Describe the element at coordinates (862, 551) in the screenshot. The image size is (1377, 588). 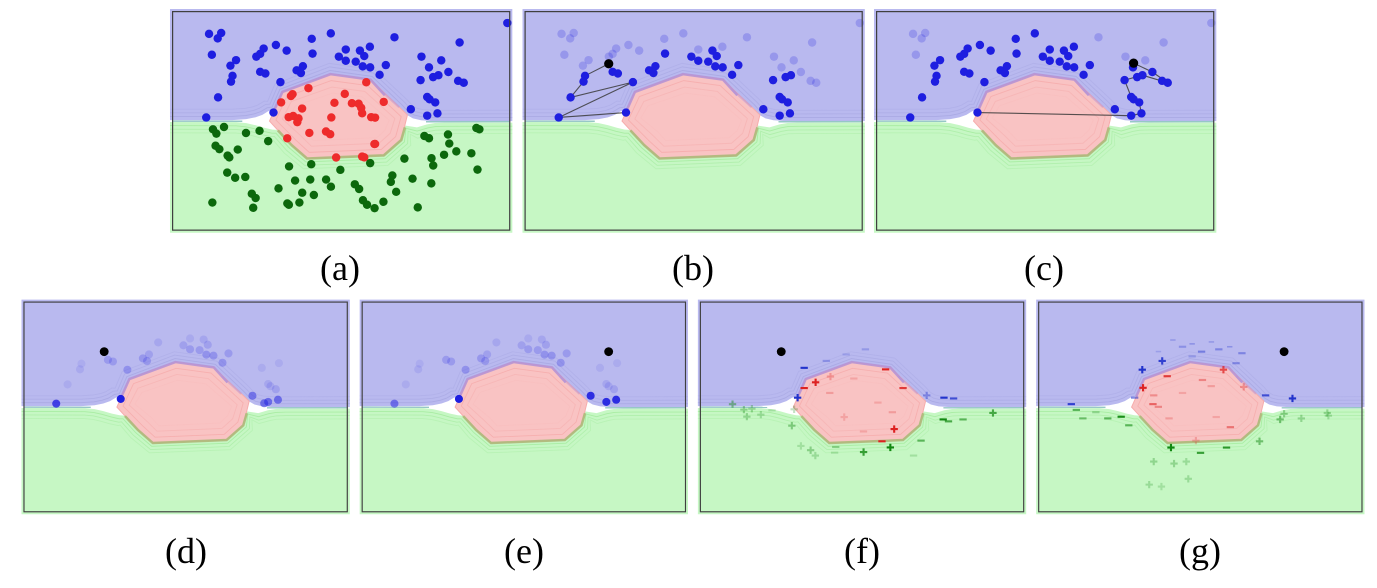
I see `svg-text: (f)` at that location.